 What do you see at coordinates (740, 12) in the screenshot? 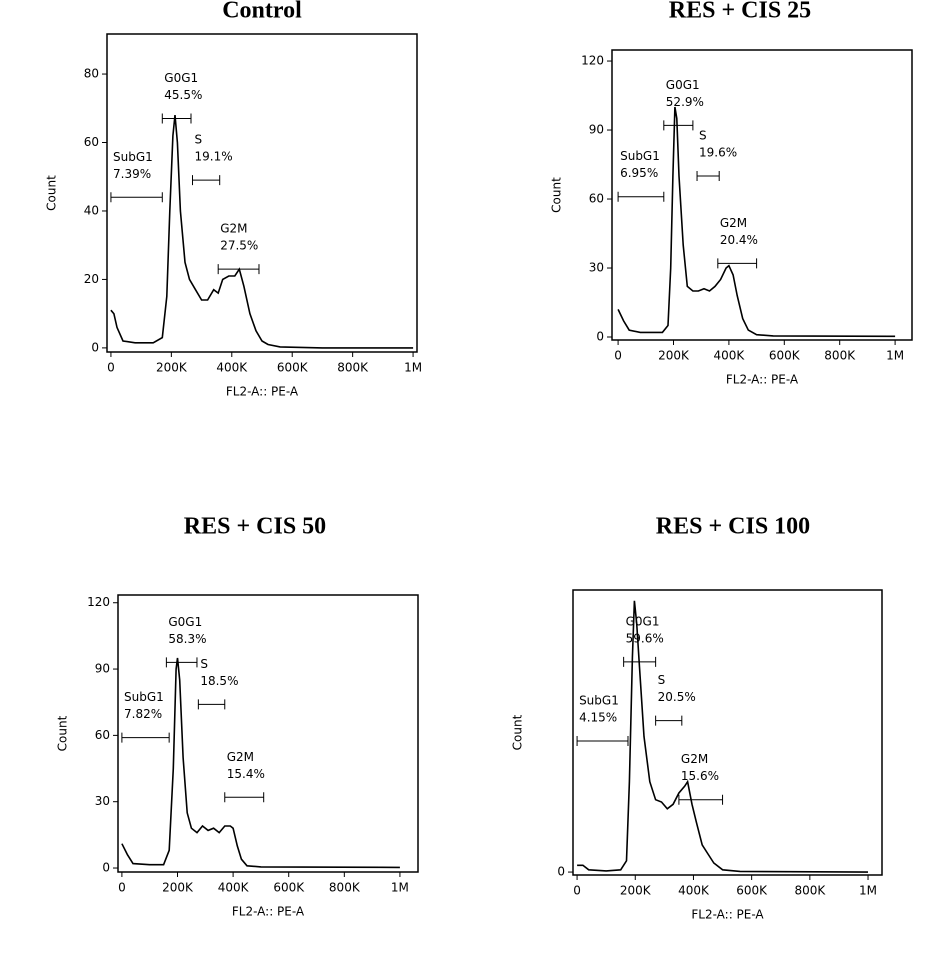
I see `chart-title: RES + CIS 25` at bounding box center [740, 12].